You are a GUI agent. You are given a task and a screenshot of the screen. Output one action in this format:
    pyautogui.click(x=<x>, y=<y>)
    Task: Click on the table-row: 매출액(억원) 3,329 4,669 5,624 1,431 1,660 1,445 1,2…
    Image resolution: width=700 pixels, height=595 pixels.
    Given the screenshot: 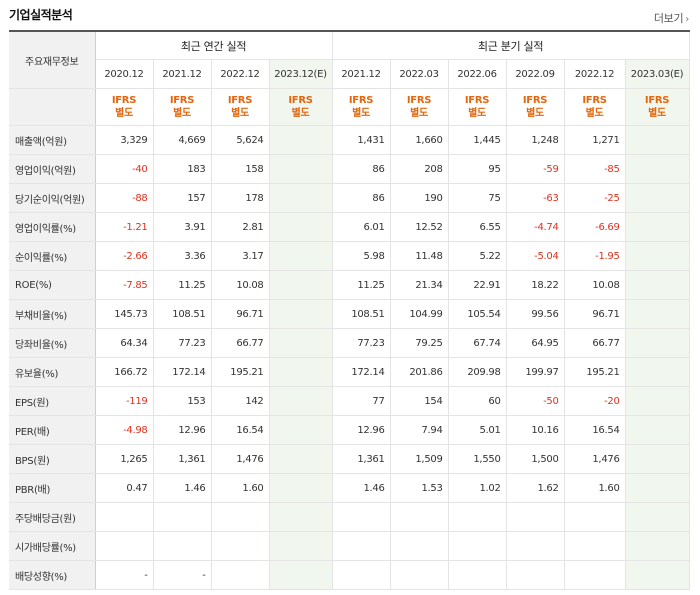 What is the action you would take?
    pyautogui.click(x=349, y=140)
    